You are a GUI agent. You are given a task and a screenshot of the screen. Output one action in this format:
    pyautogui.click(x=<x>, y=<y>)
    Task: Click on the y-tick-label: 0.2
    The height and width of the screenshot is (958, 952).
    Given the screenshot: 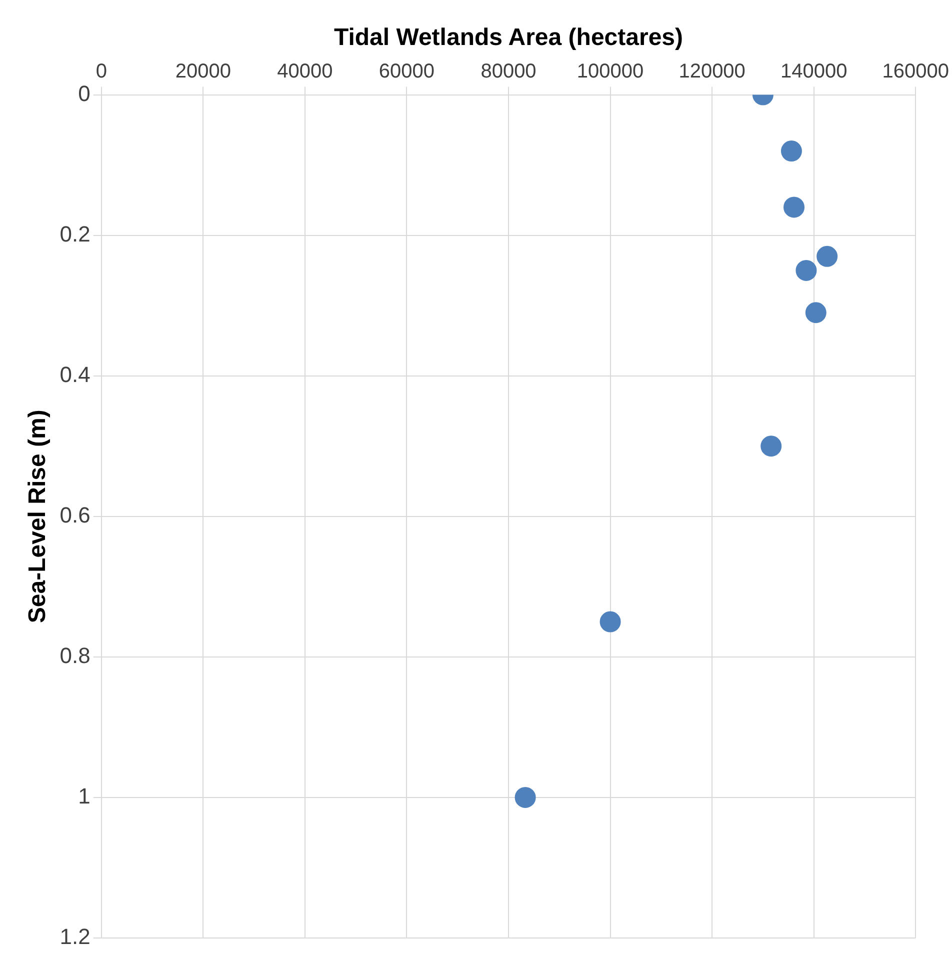 What is the action you would take?
    pyautogui.click(x=75, y=233)
    